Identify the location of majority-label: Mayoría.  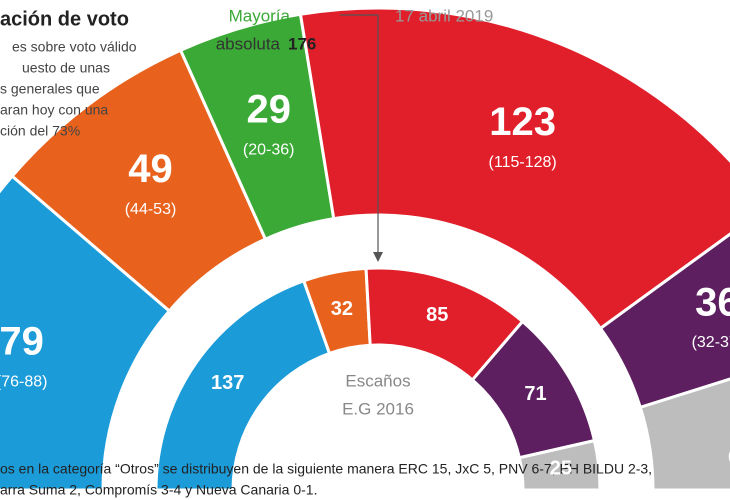
(260, 15).